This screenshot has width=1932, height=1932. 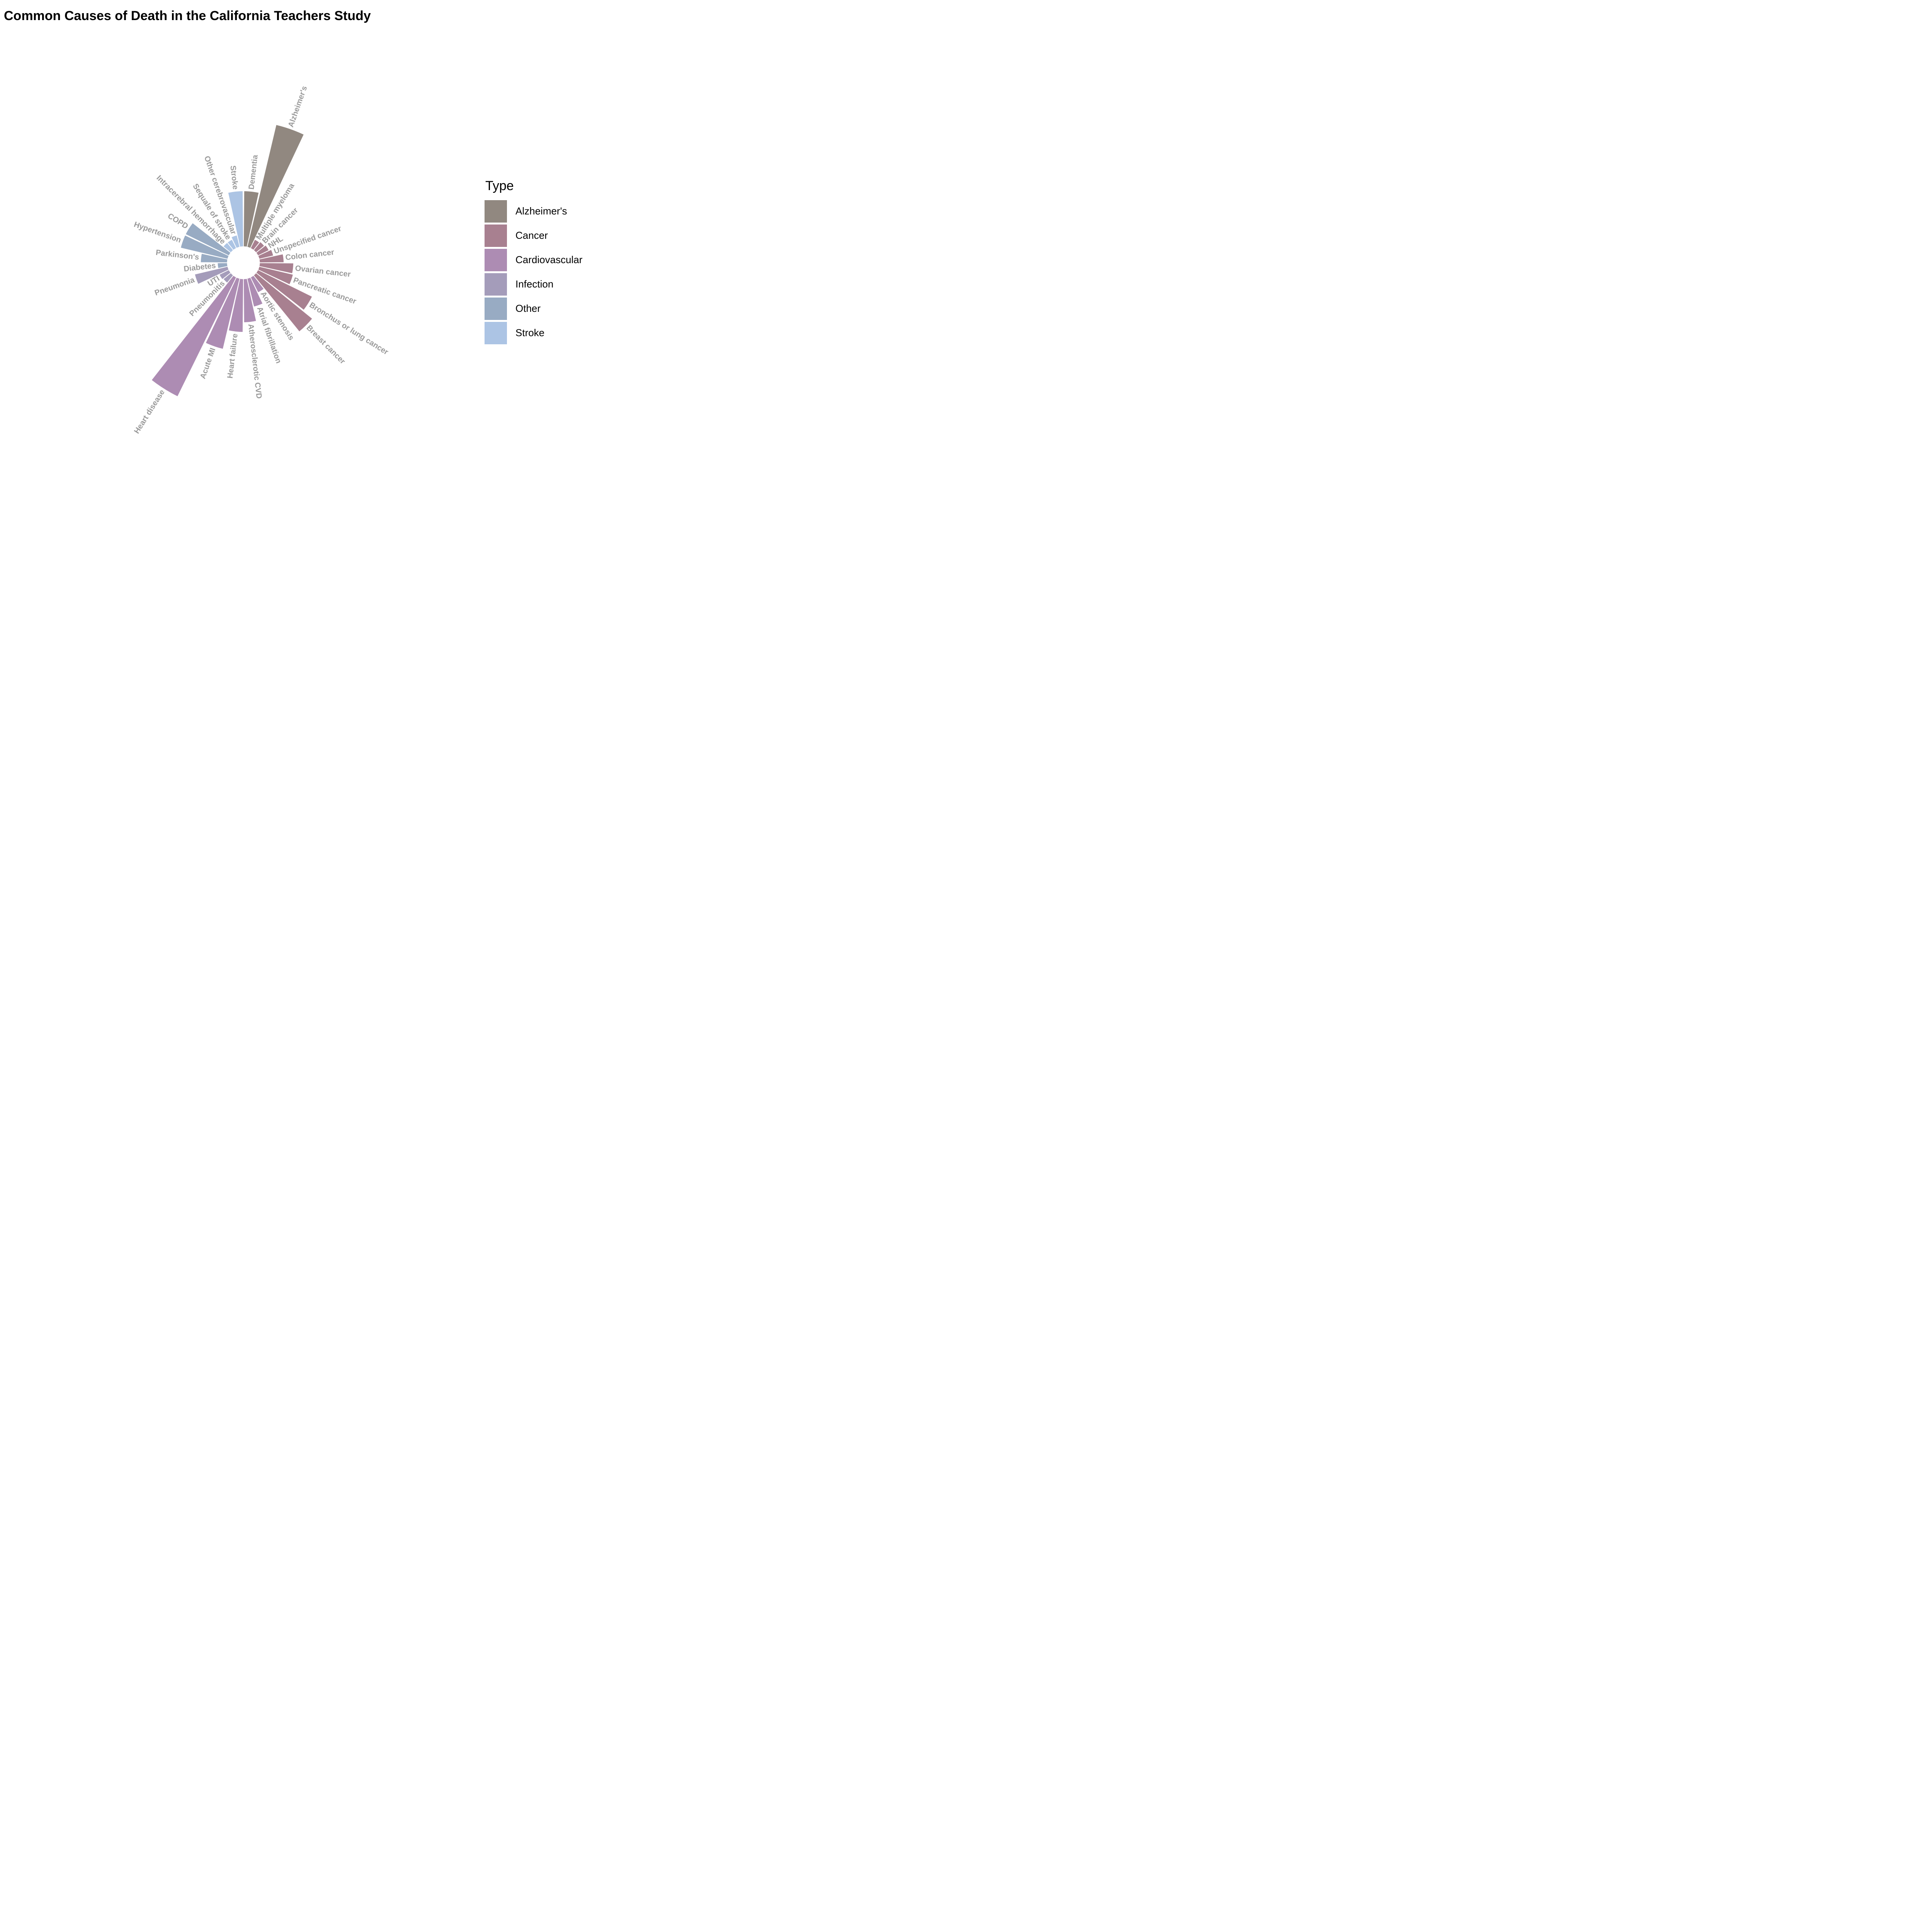 I want to click on bar-label-dementia: Dementia, so click(x=253, y=172).